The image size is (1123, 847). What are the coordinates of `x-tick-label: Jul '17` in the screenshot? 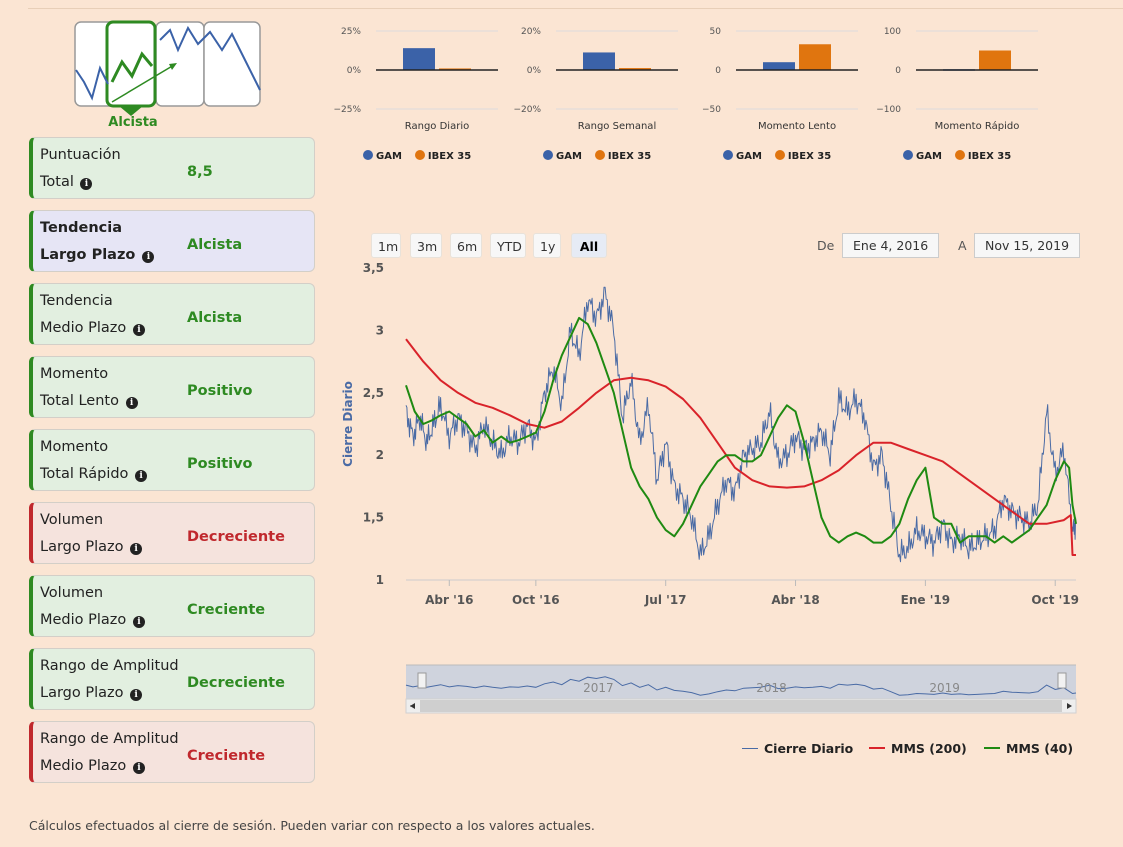 It's located at (665, 600).